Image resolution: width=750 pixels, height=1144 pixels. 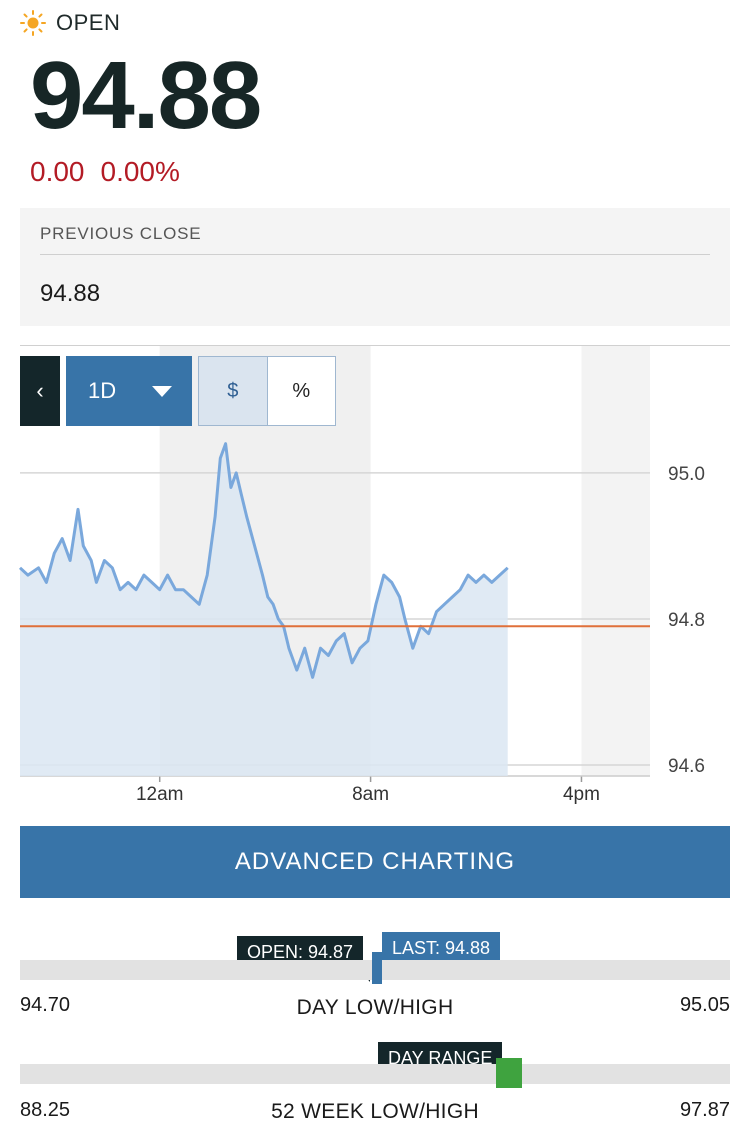 What do you see at coordinates (441, 948) in the screenshot?
I see `last-flag: LAST: 94.88` at bounding box center [441, 948].